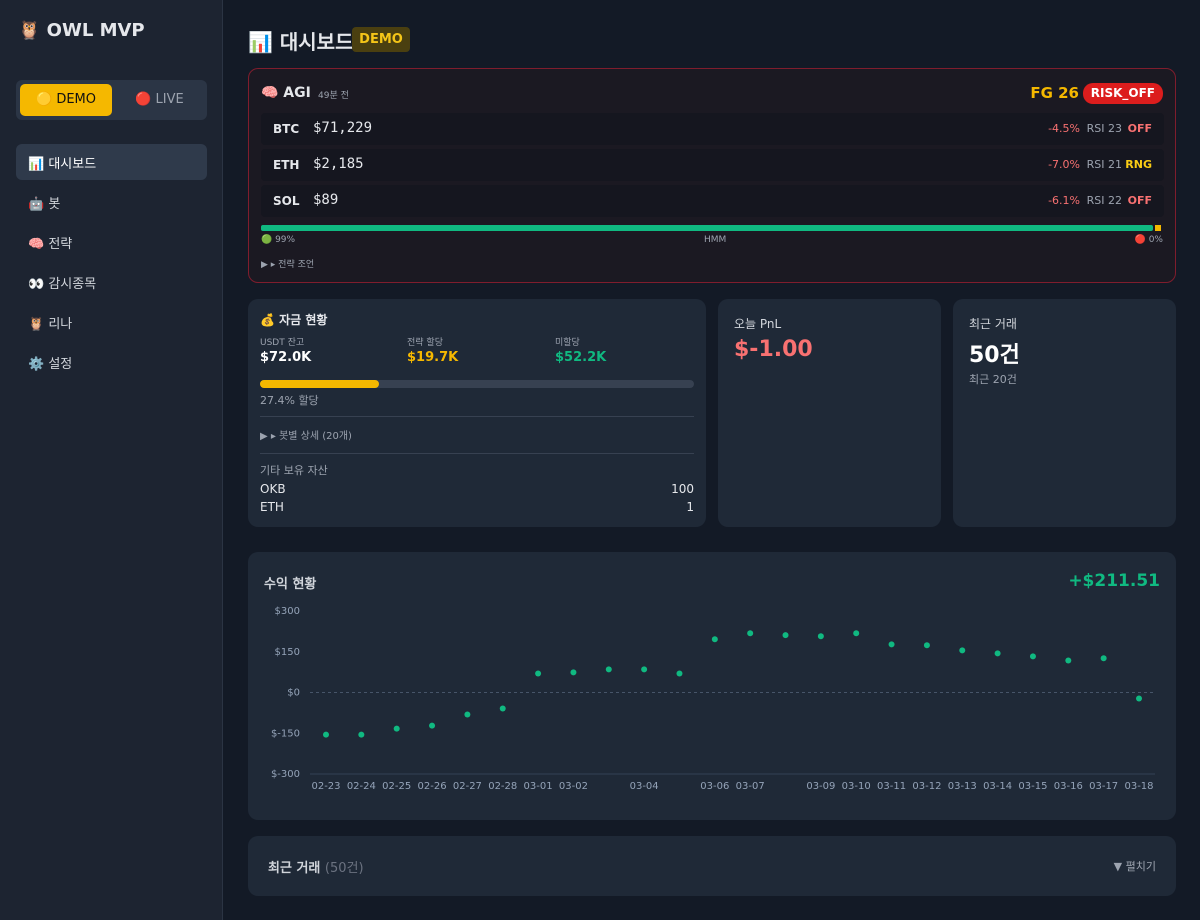 This screenshot has width=1200, height=920. What do you see at coordinates (287, 652) in the screenshot?
I see `y-tick-label: $150` at bounding box center [287, 652].